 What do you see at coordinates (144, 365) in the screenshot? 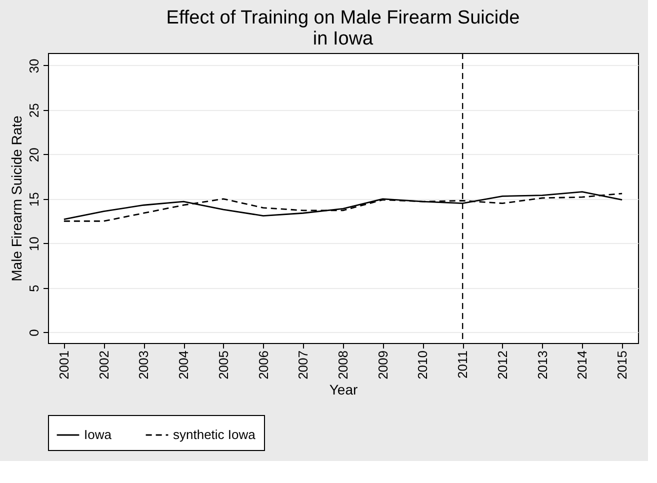
I see `x-tick-label: 2003` at bounding box center [144, 365].